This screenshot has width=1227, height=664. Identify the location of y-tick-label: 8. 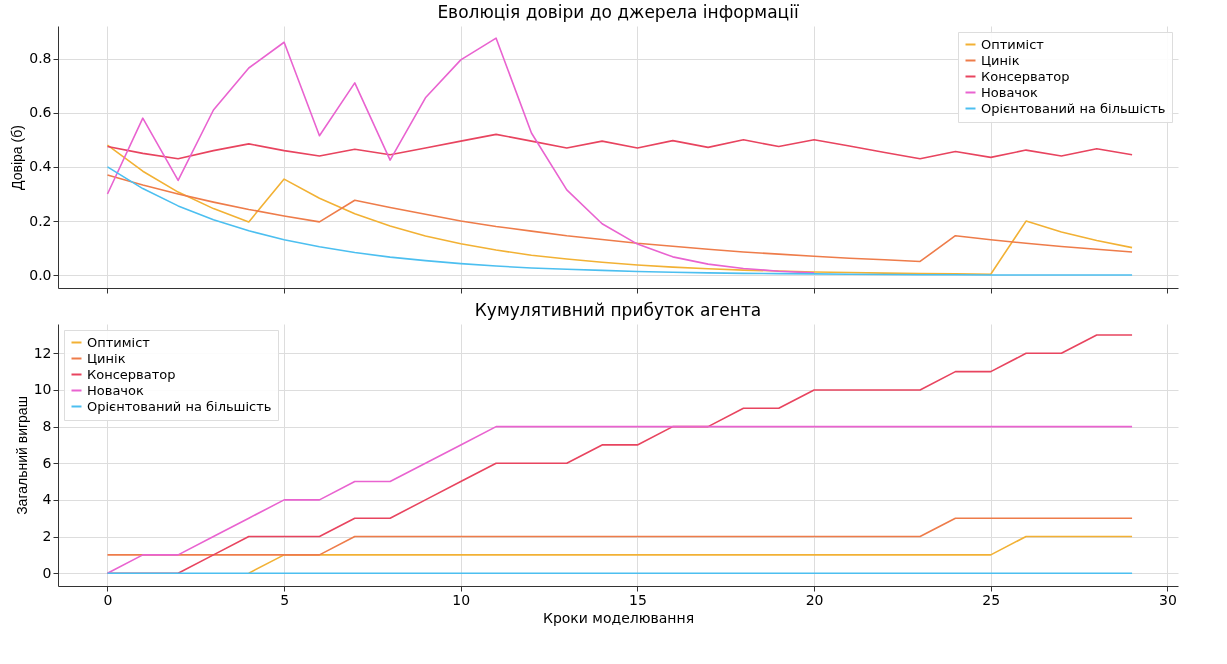
(47, 426).